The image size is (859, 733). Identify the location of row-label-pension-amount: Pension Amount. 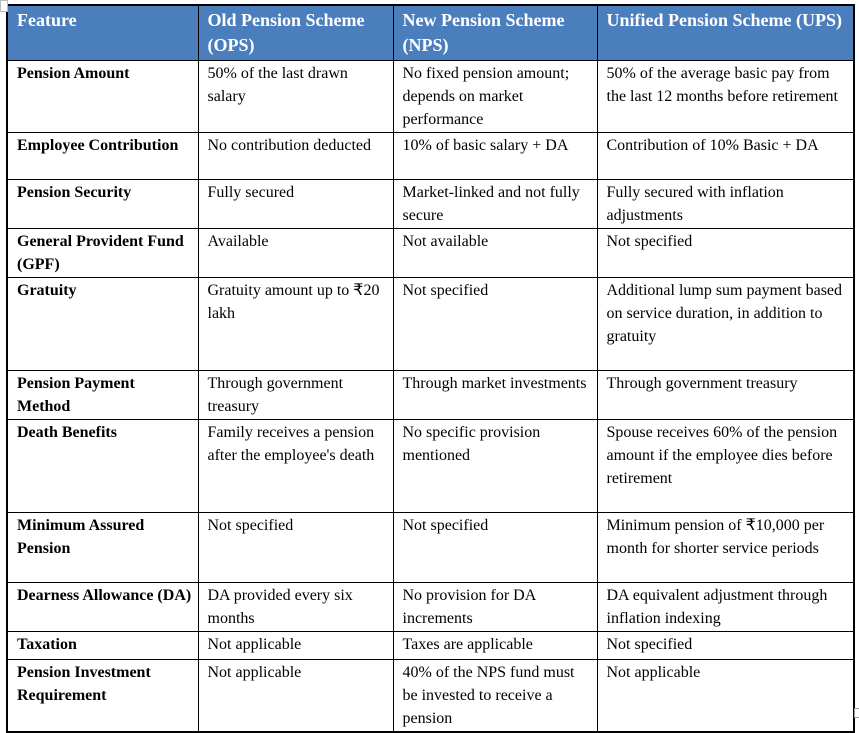
(102, 96).